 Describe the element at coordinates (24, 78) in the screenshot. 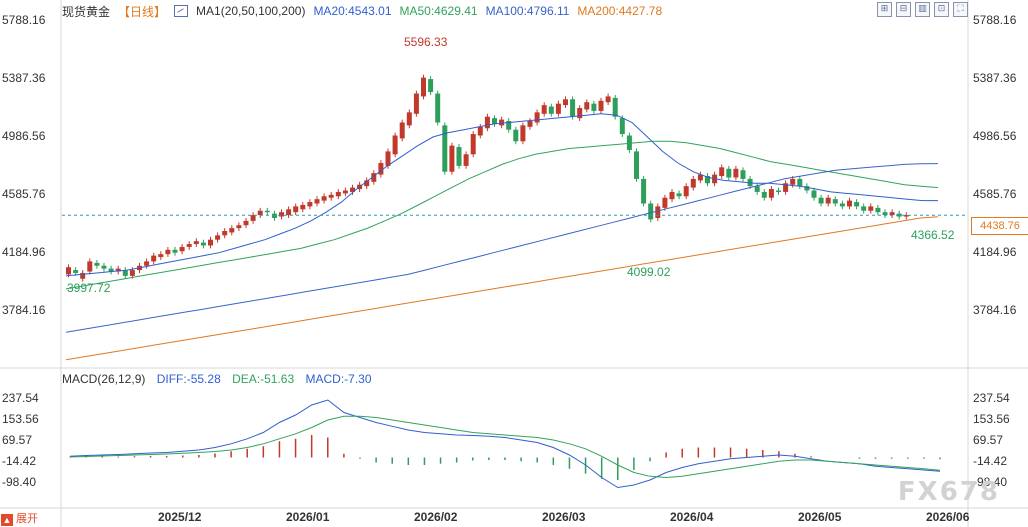

I see `price-tick-left: 5387.36` at that location.